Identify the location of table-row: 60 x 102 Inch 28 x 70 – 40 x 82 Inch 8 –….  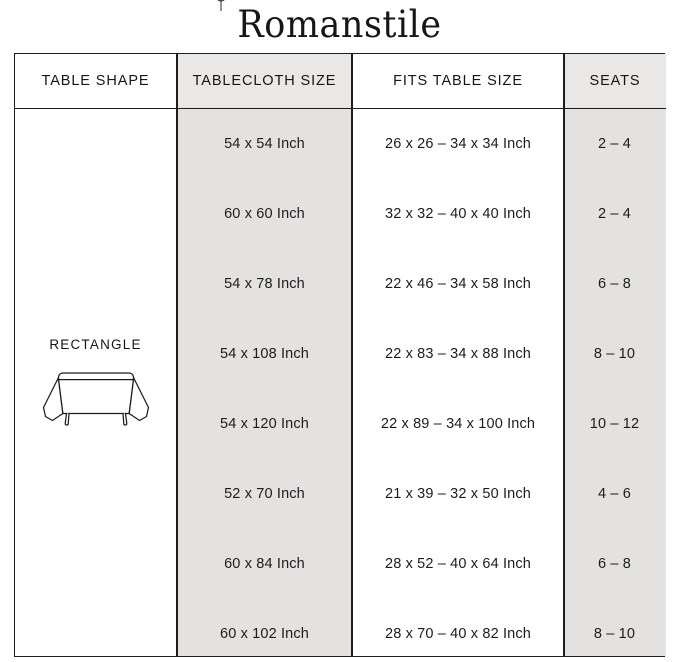
(340, 630).